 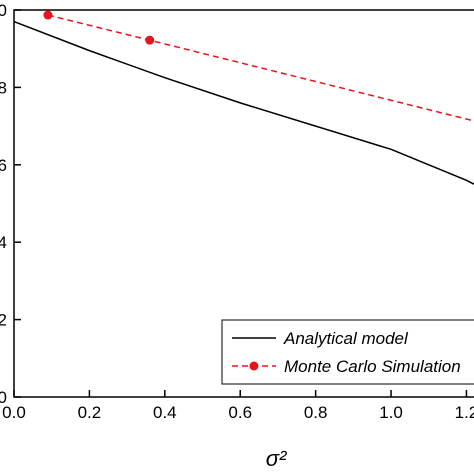 I want to click on x-axis-label: σ², so click(x=276, y=458).